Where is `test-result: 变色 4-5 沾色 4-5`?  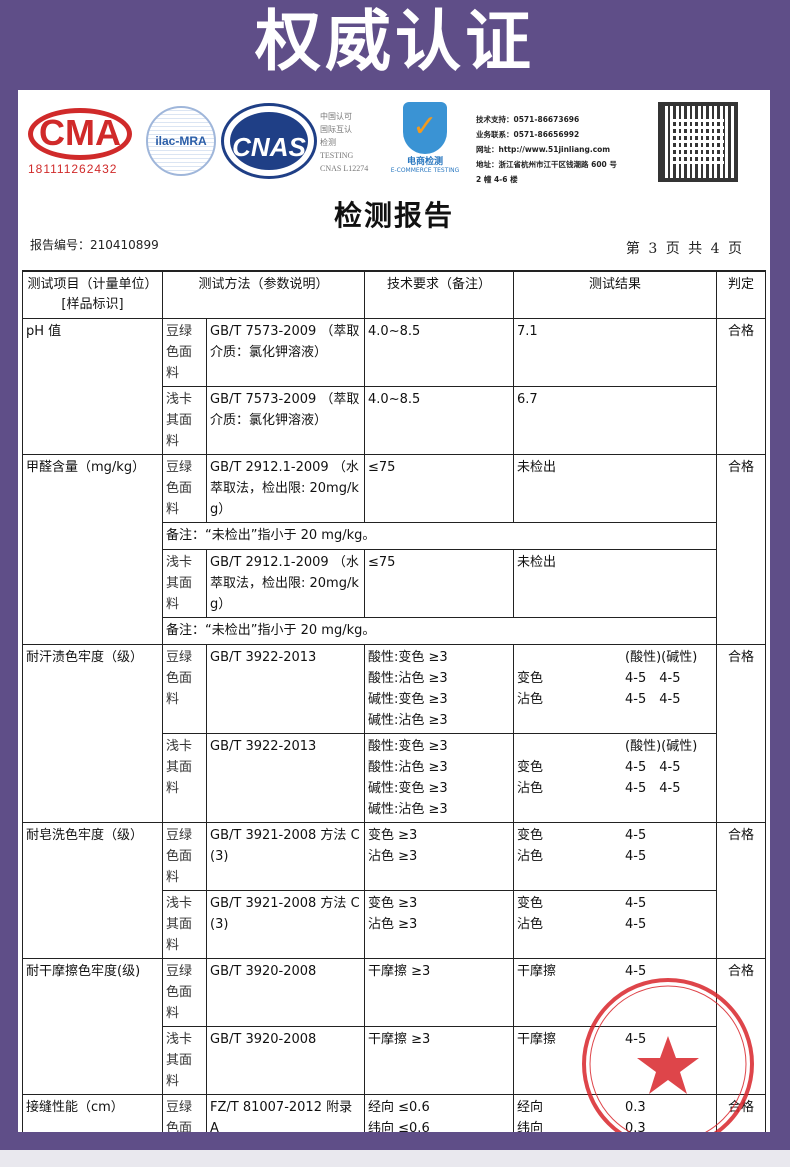 test-result: 变色 4-5 沾色 4-5 is located at coordinates (615, 856).